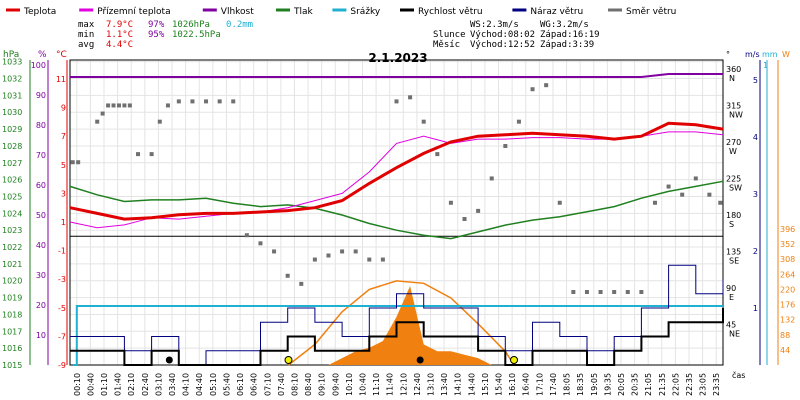 The image size is (800, 400). Describe the element at coordinates (12, 247) in the screenshot. I see `hpa-tick-label: 1022` at that location.